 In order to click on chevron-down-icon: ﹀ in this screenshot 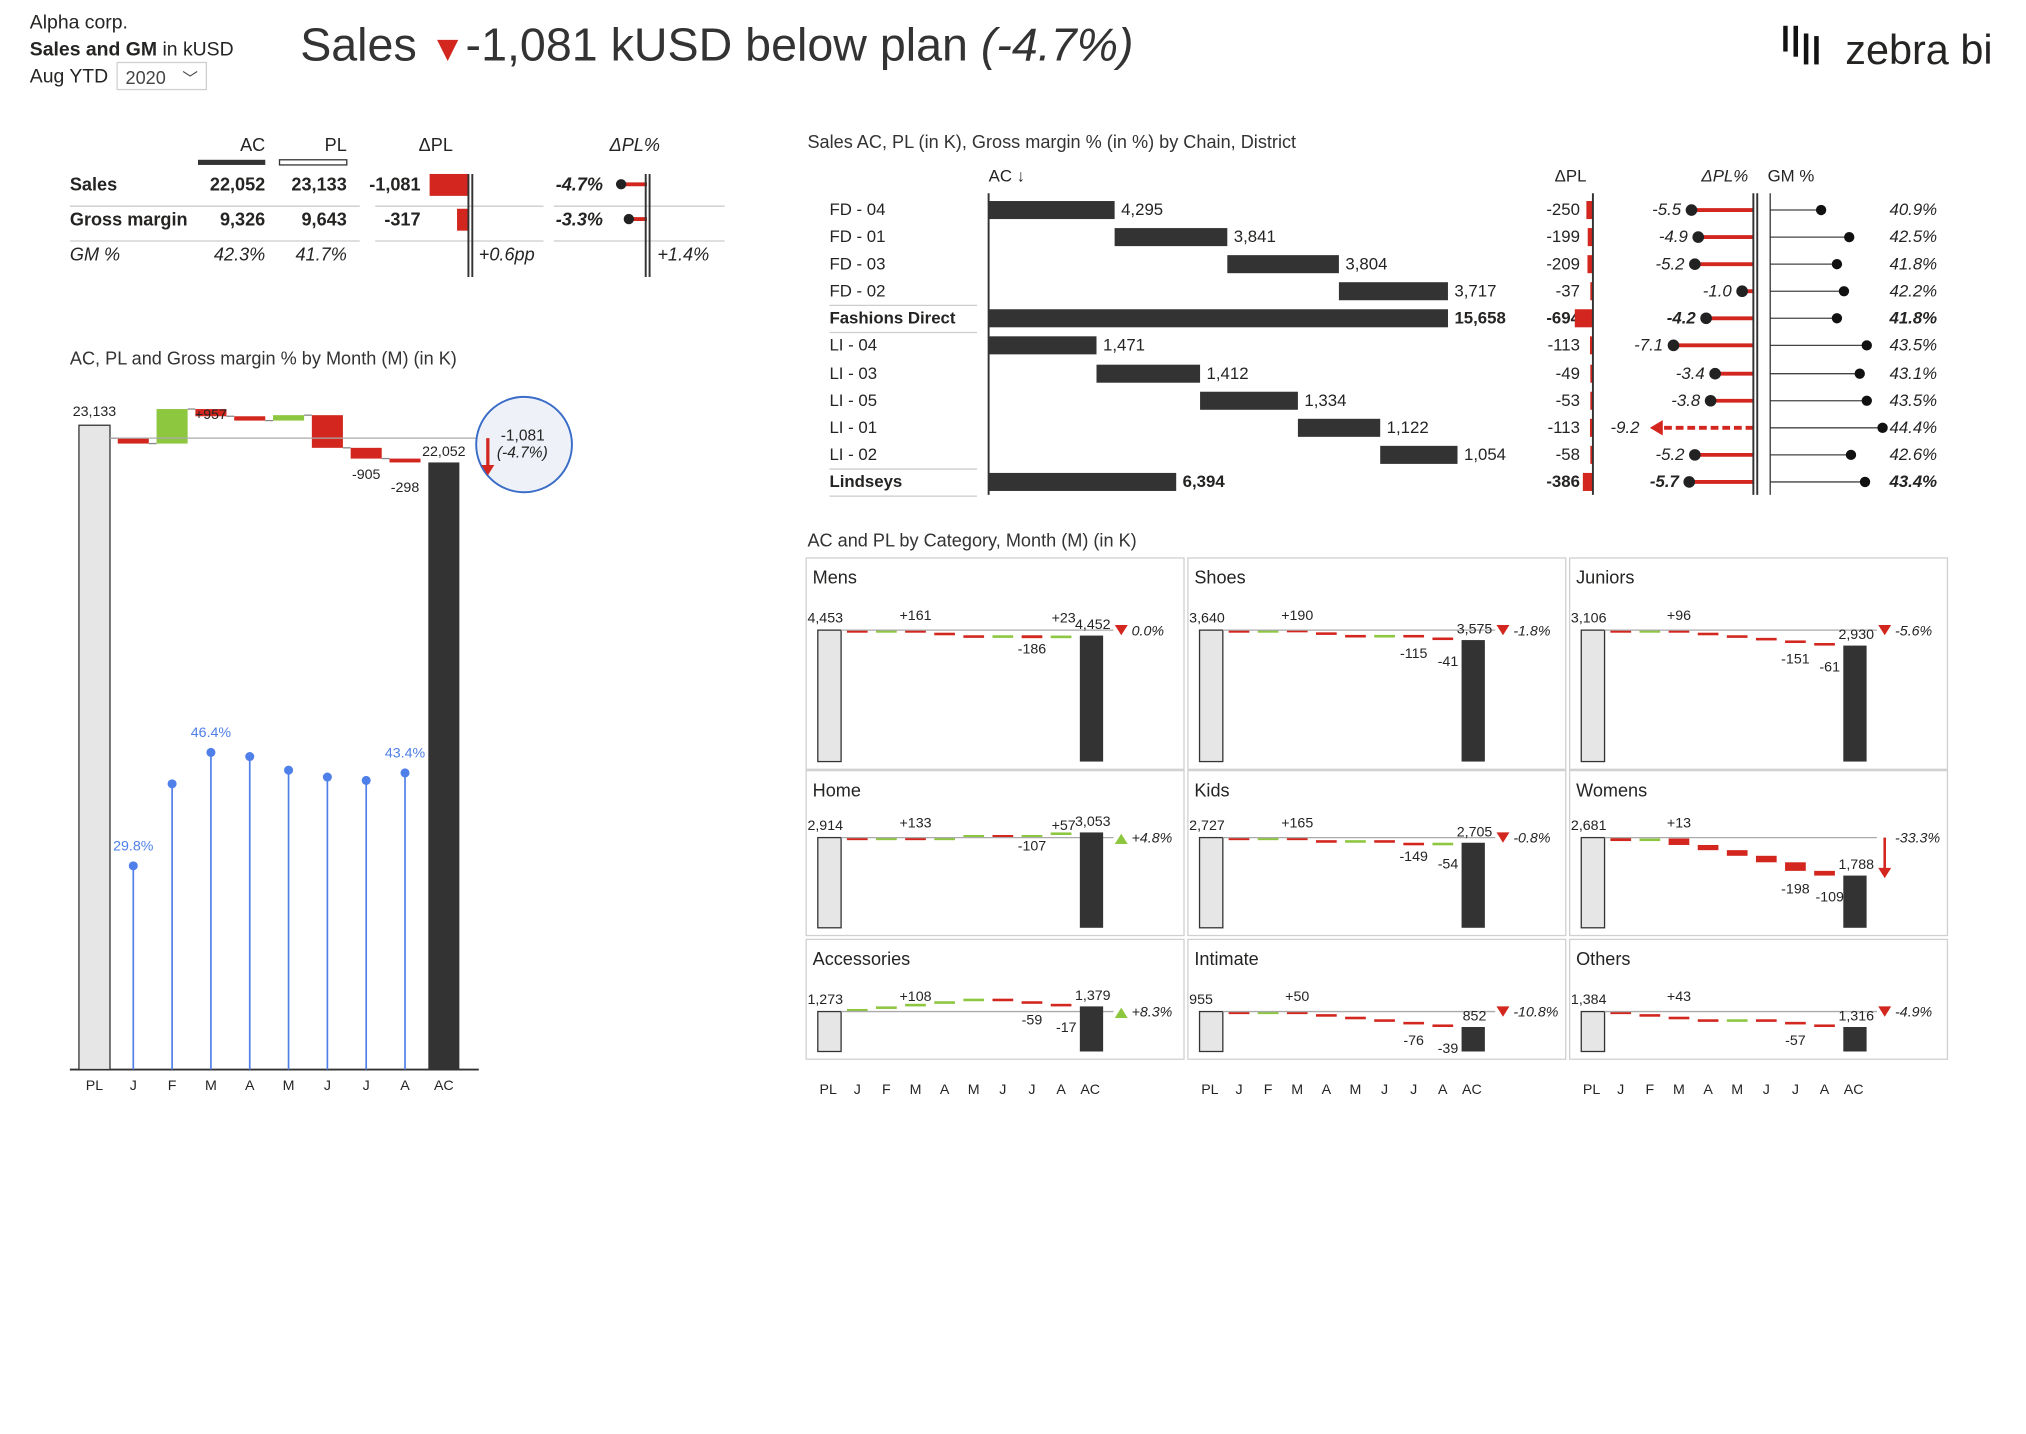, I will do `click(190, 78)`.